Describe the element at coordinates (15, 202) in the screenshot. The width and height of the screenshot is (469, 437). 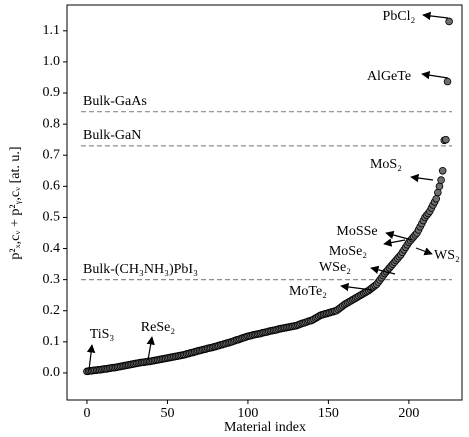
I see `y-axis-label: p²ₓ,cᵥ + p²ᵧ,cᵥ [at. u.]` at that location.